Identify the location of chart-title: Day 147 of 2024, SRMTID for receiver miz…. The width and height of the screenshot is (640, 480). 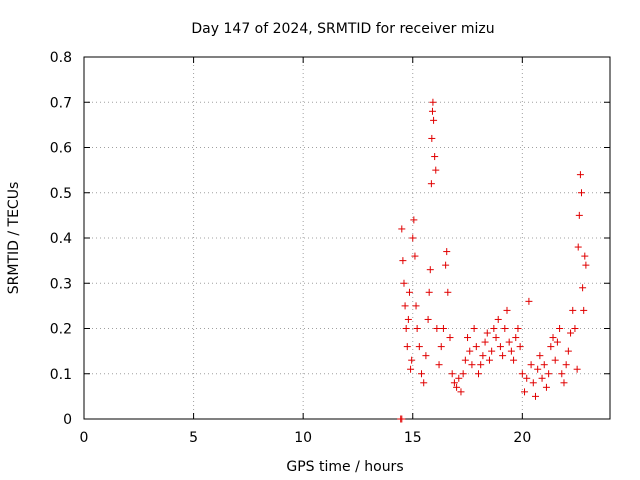
(342, 29).